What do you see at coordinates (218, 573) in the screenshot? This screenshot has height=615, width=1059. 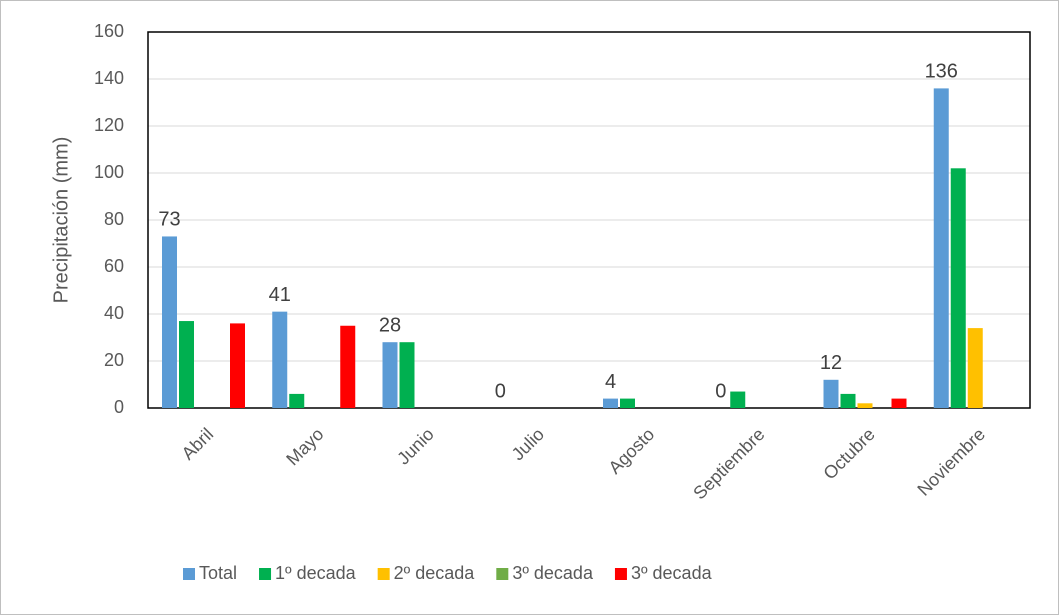 I see `legend-label: Total` at bounding box center [218, 573].